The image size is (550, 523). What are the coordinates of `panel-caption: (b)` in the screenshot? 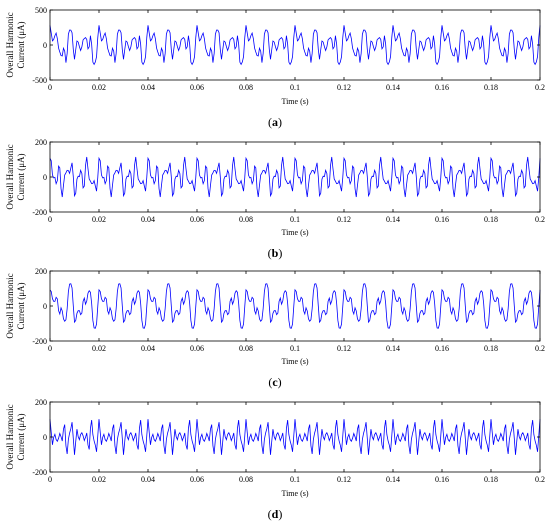 It's located at (275, 253).